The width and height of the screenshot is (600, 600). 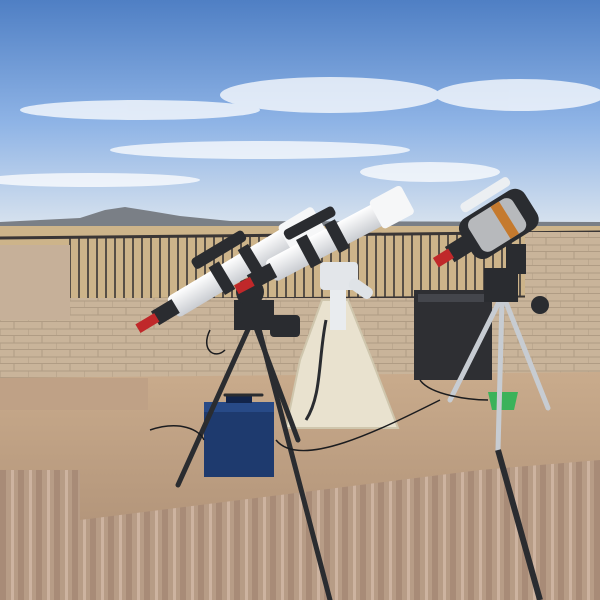 What do you see at coordinates (453, 335) in the screenshot?
I see `equipment-box` at bounding box center [453, 335].